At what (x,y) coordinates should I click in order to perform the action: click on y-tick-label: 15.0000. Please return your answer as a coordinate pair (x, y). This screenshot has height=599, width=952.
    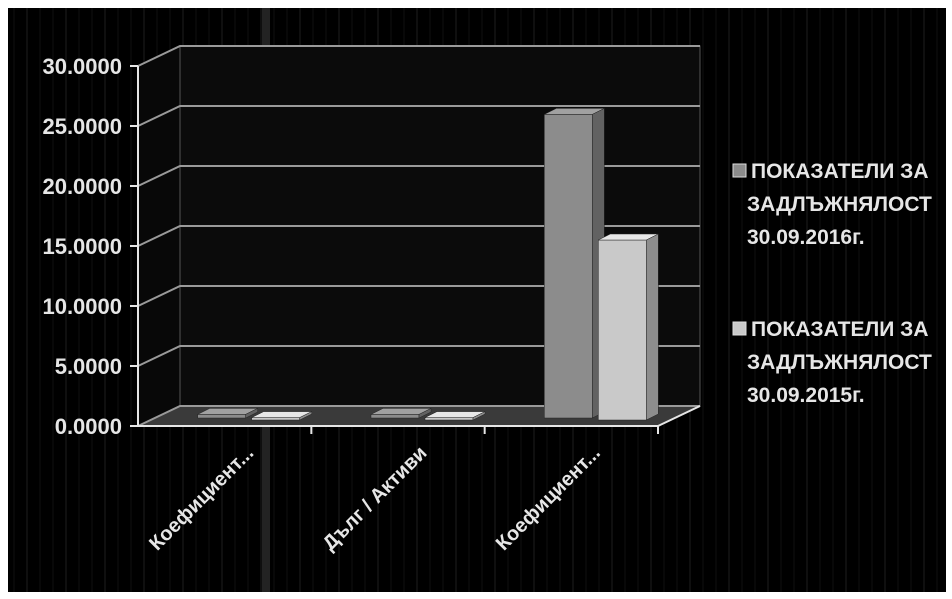
    Looking at the image, I should click on (82, 246).